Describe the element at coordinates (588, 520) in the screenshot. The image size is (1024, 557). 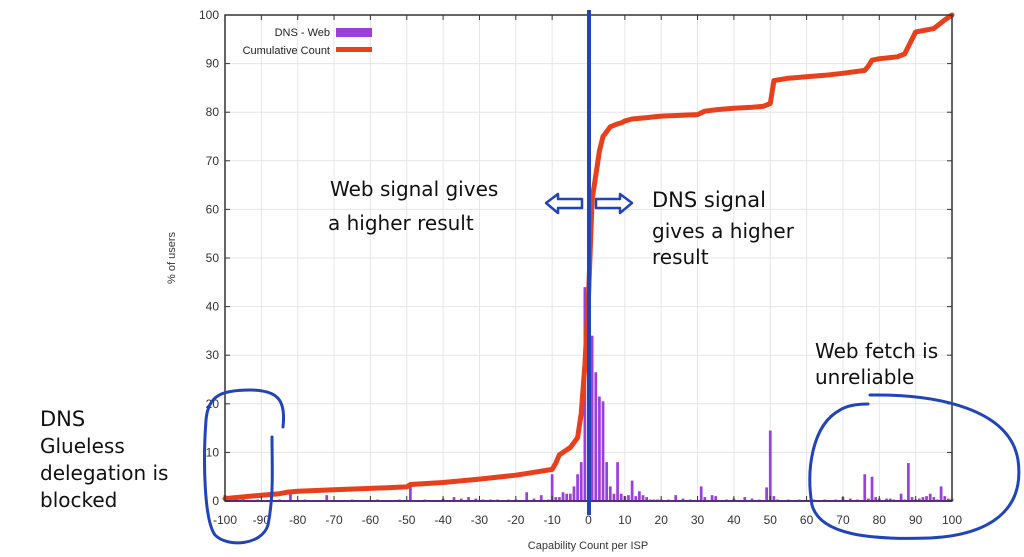
I see `x-tick-label: 0` at that location.